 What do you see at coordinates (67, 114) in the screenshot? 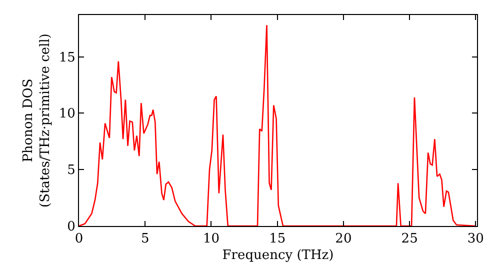
I see `y-tick-label: 10` at bounding box center [67, 114].